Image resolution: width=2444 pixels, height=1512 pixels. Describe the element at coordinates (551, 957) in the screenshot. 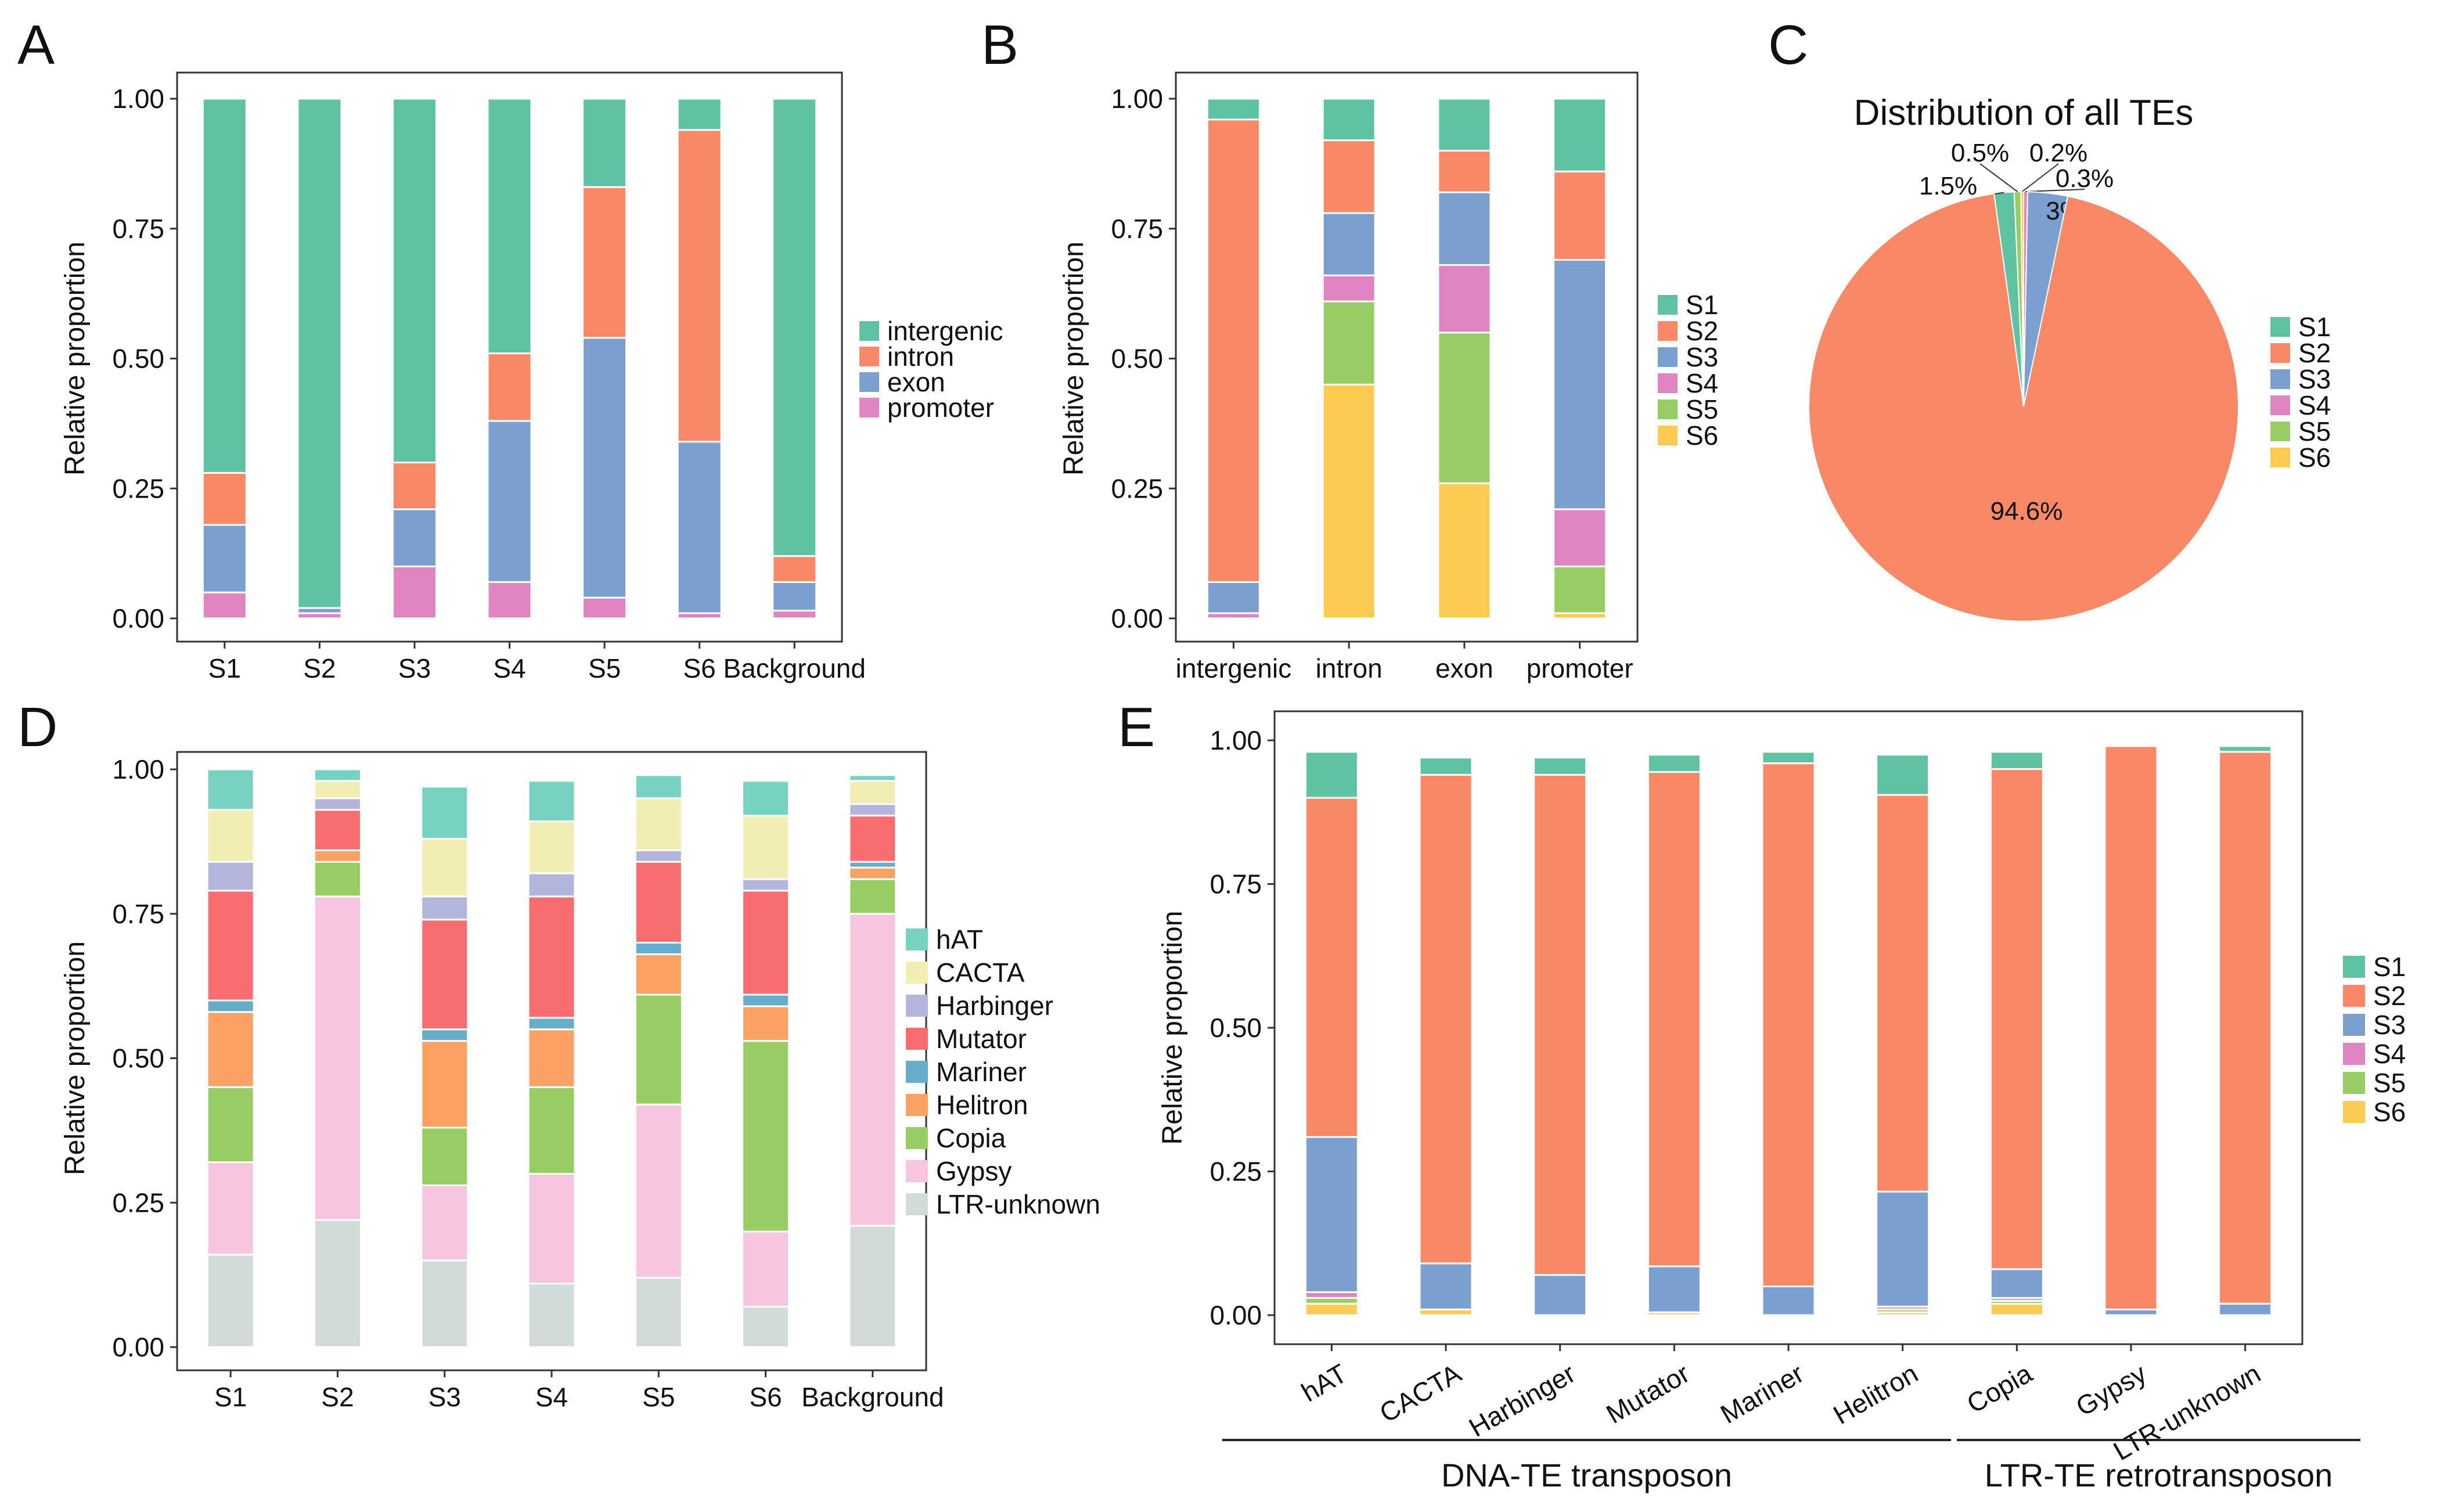

I see `bar-s4-mutator` at that location.